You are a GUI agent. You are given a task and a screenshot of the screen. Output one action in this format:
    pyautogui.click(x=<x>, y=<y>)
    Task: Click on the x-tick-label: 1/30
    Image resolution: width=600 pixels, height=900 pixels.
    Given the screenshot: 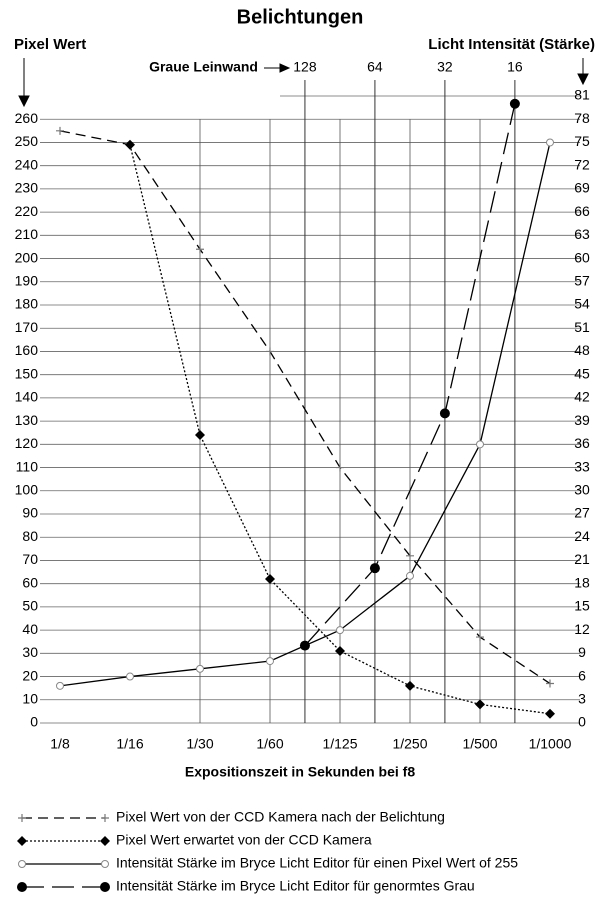 What is the action you would take?
    pyautogui.click(x=199, y=744)
    